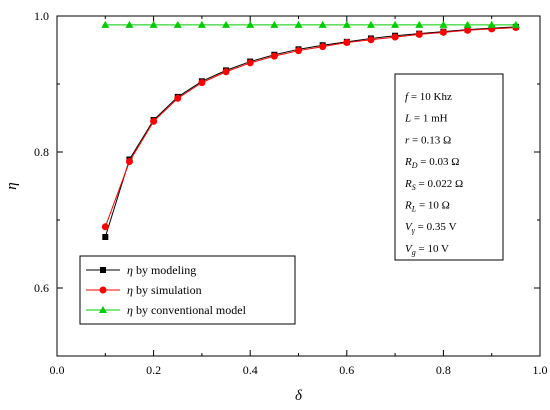 The width and height of the screenshot is (550, 410). What do you see at coordinates (57, 370) in the screenshot?
I see `x-tick-label: 0.0` at bounding box center [57, 370].